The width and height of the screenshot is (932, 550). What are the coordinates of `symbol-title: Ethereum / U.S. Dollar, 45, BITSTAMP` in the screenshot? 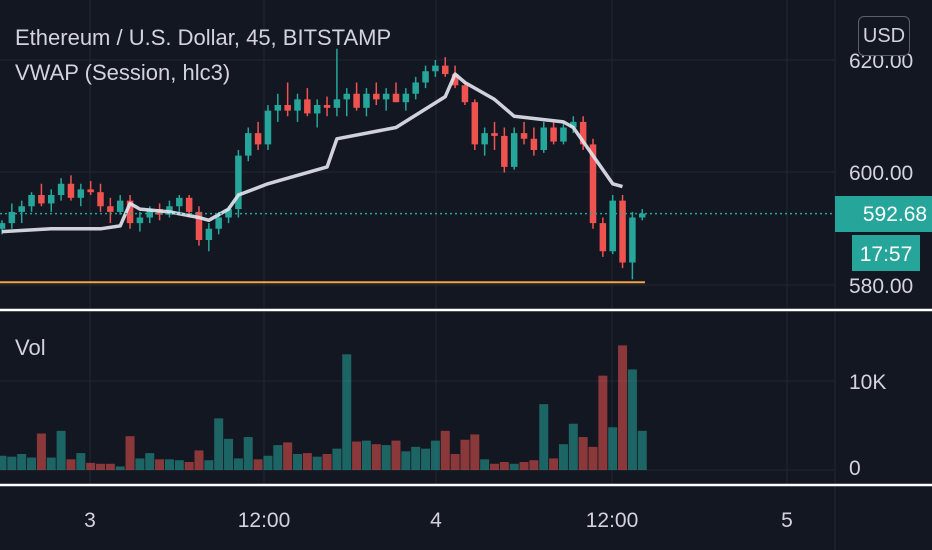 It's located at (203, 37).